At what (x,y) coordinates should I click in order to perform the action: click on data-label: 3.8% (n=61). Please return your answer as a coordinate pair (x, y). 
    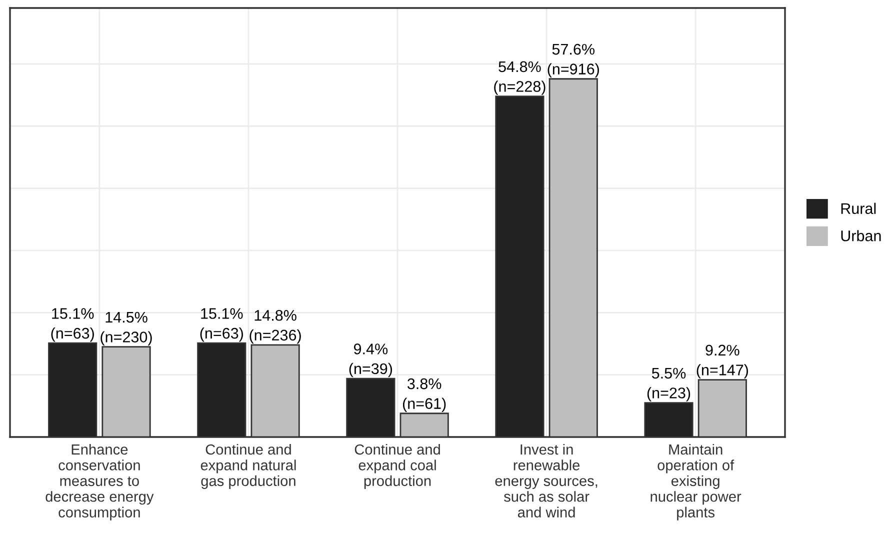
    Looking at the image, I should click on (424, 395).